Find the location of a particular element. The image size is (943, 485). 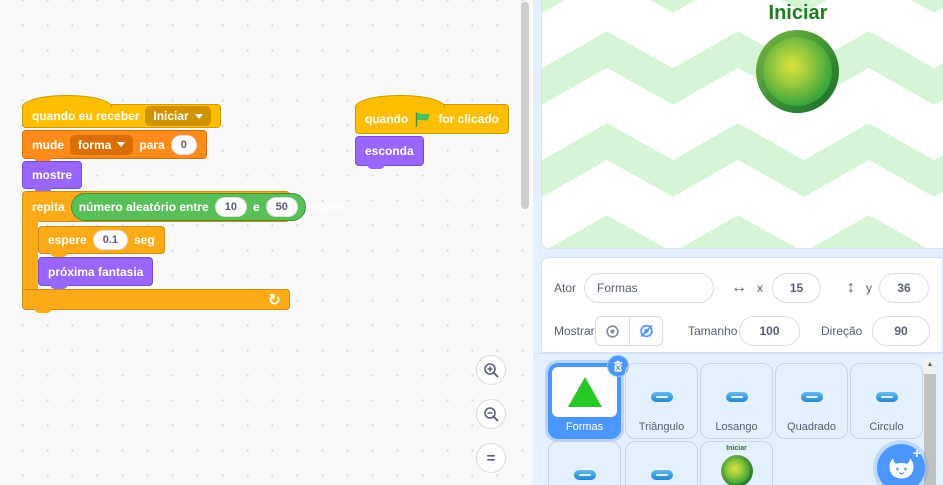

zoom-out-icon is located at coordinates (491, 414).